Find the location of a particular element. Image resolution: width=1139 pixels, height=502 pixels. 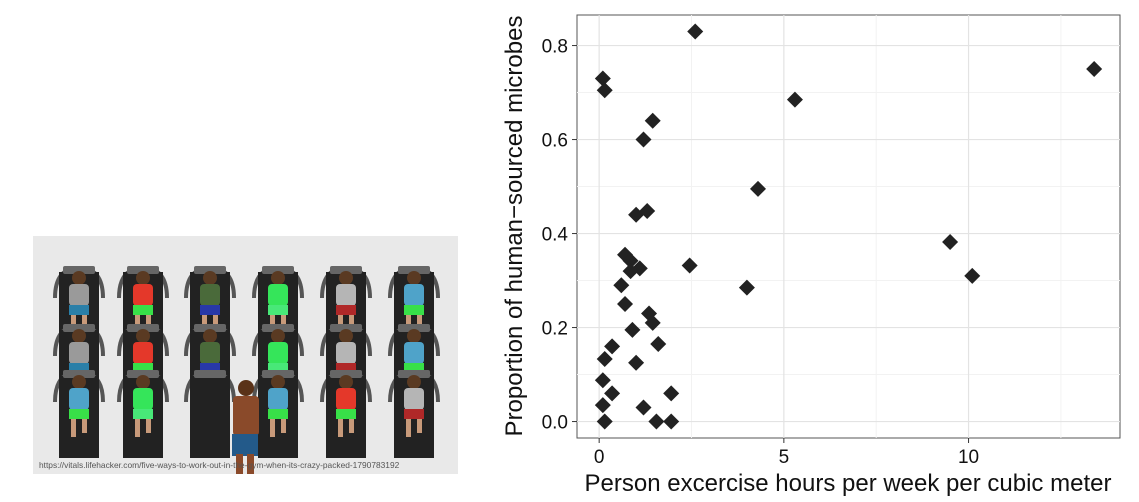

y-tick-label: 0.4 is located at coordinates (555, 235).